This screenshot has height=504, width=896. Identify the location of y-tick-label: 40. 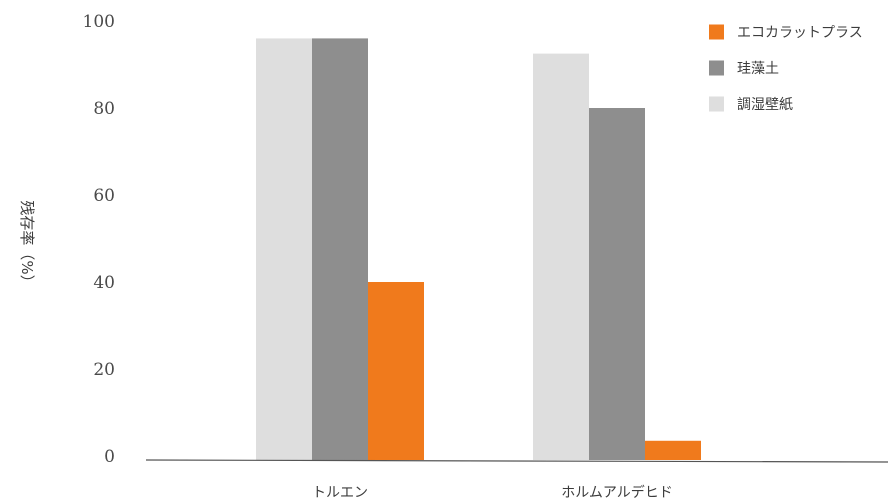
(104, 283).